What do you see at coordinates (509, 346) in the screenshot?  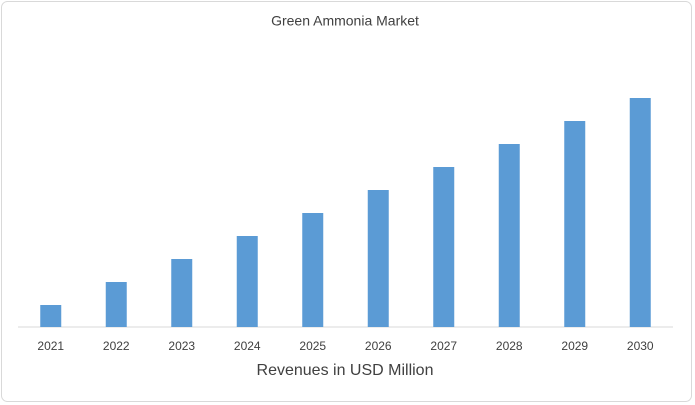 I see `x-tick-label: 2028` at bounding box center [509, 346].